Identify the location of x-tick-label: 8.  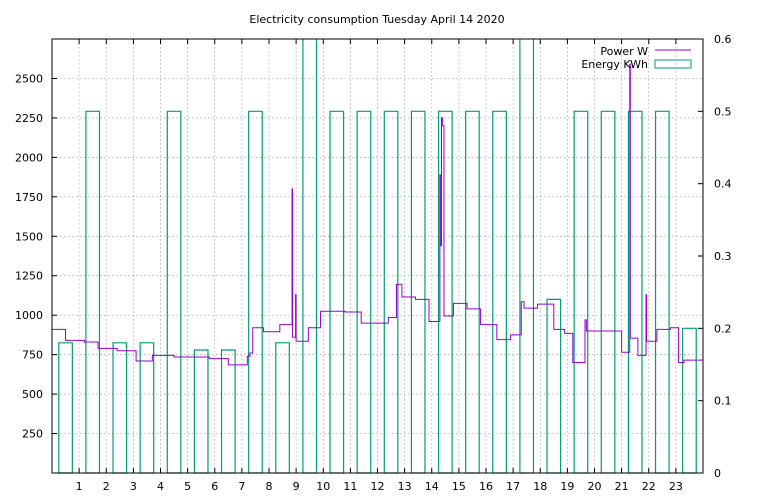
(269, 486).